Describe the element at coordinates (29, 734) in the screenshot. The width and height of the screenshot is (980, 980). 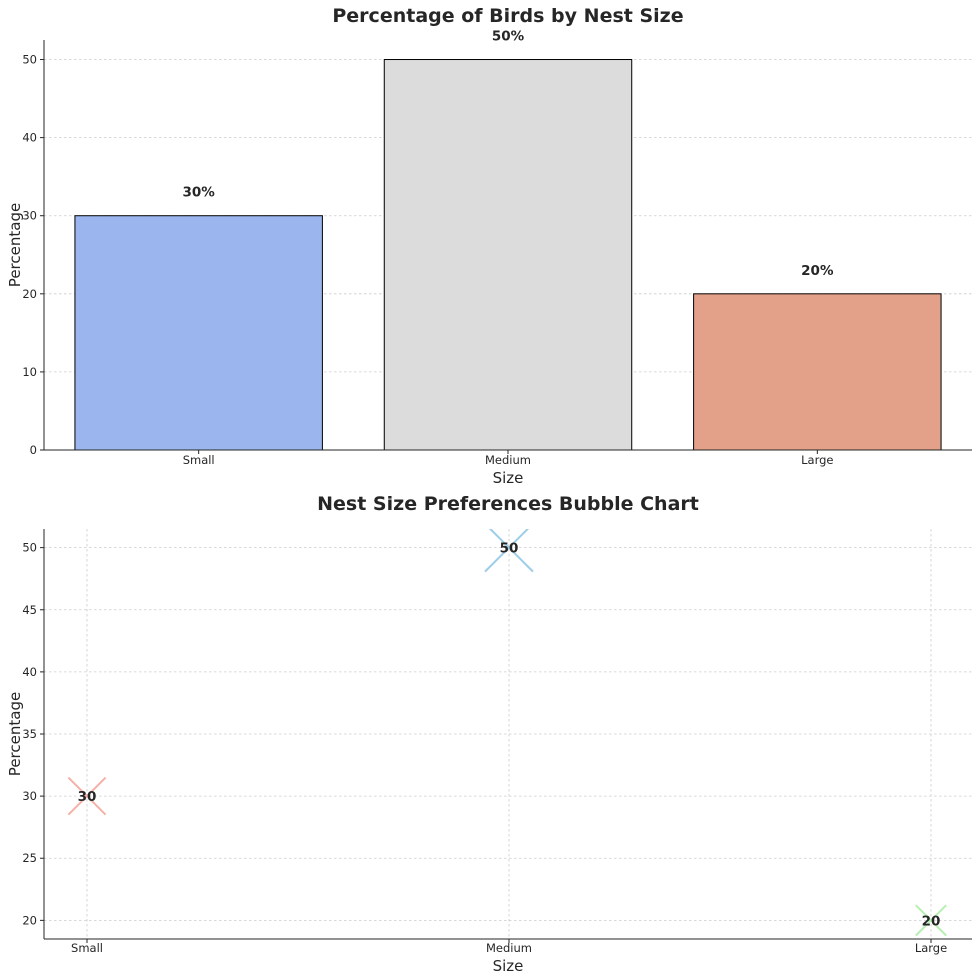
I see `y-tick-label: 35` at that location.